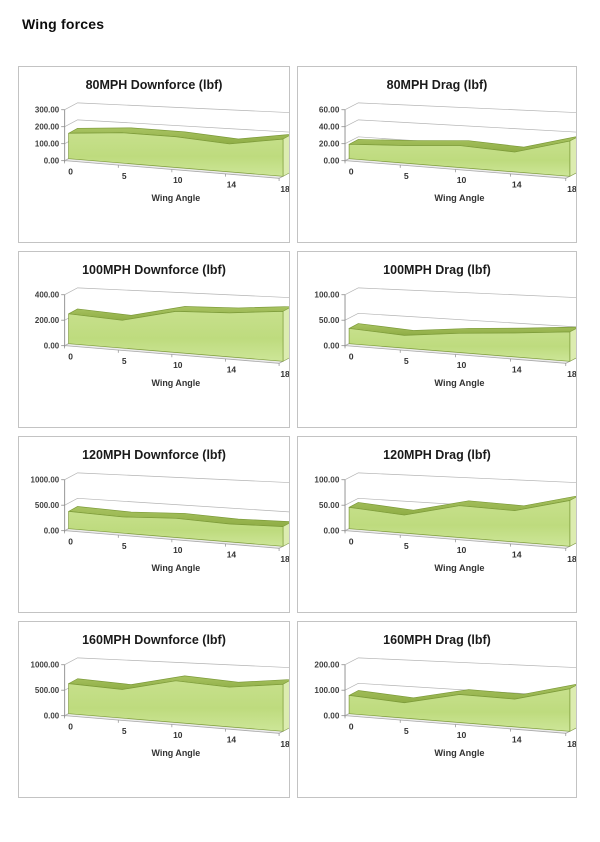  What do you see at coordinates (437, 640) in the screenshot?
I see `chart-title: 160MPH Drag (lbf)` at bounding box center [437, 640].